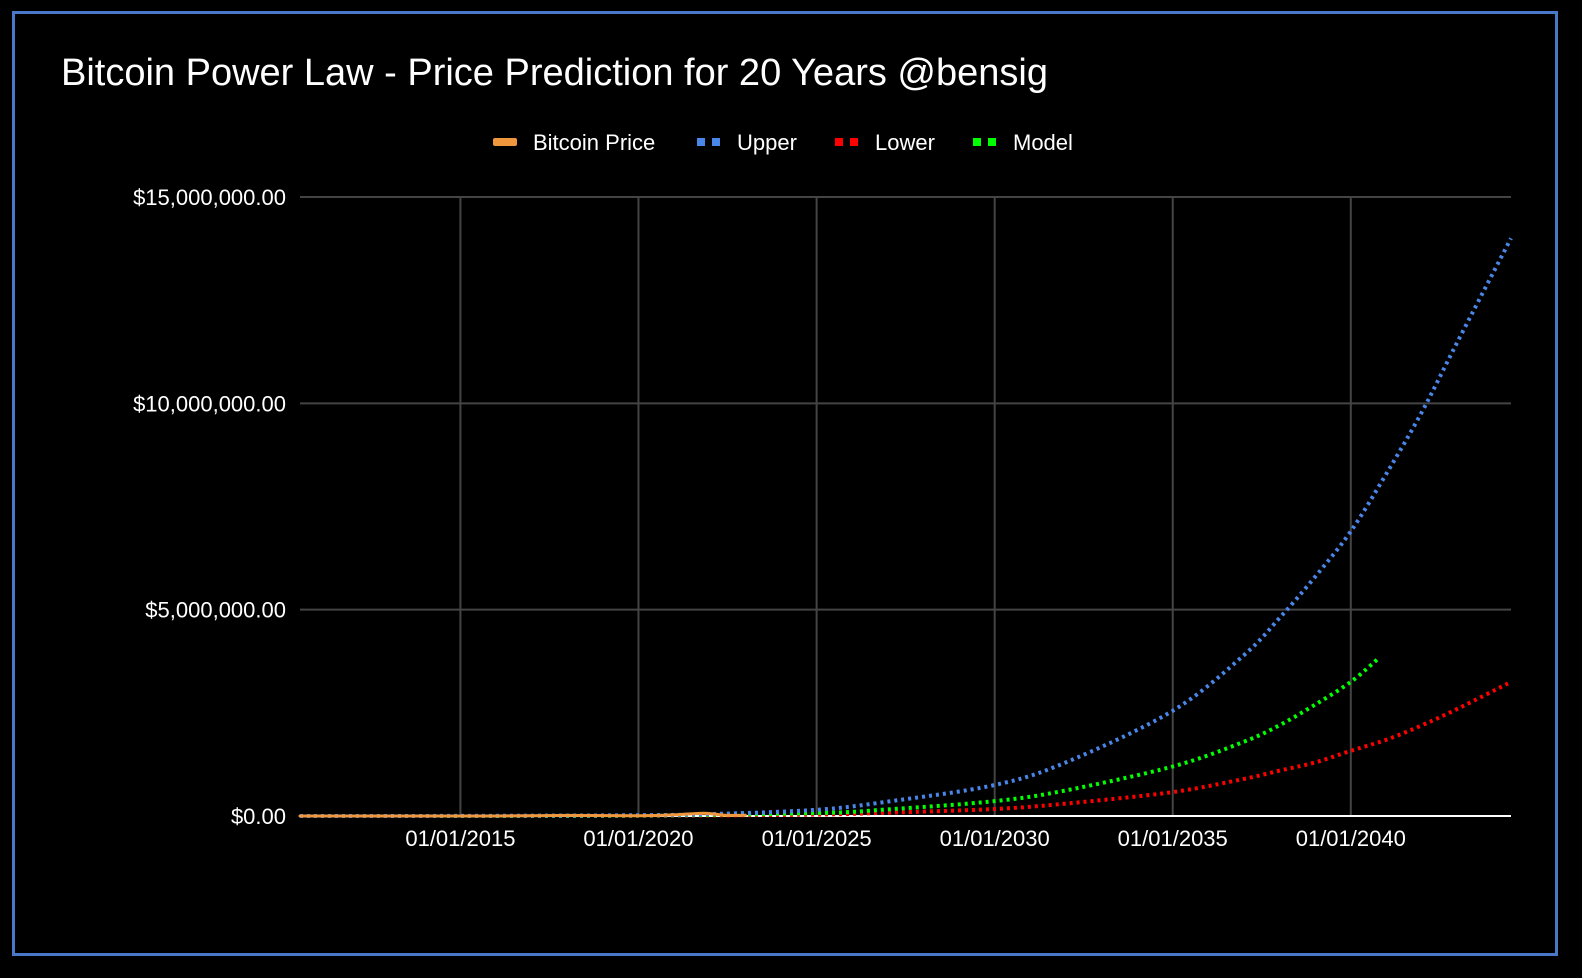 Image resolution: width=1582 pixels, height=978 pixels. I want to click on series-line-model, so click(839, 738).